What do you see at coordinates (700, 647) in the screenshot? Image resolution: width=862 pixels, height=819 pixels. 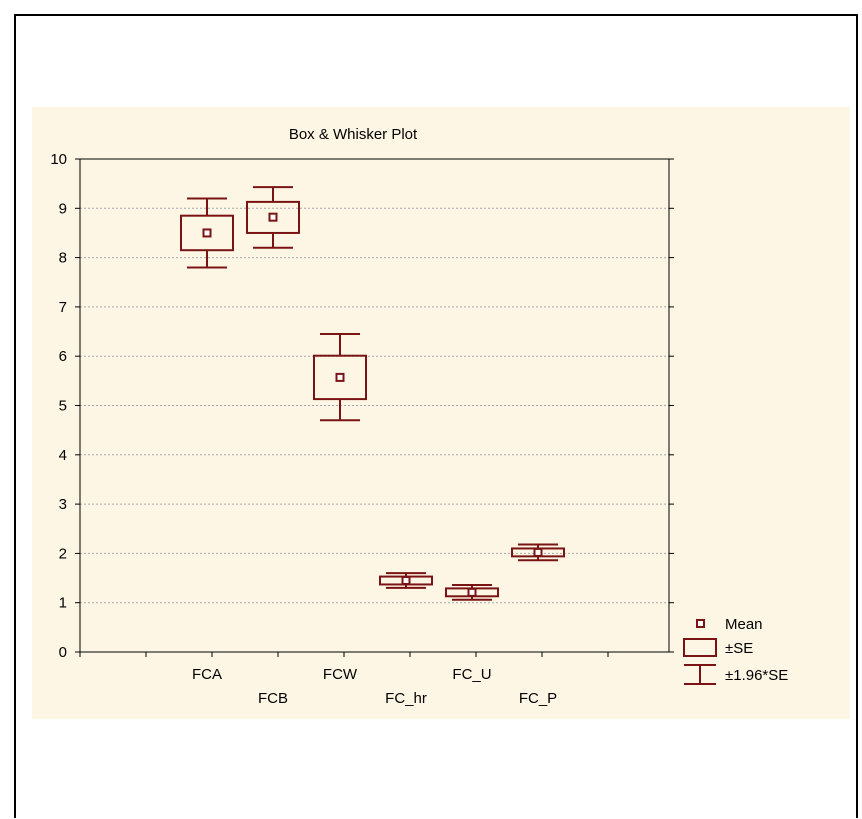 I see `legend-se-box` at bounding box center [700, 647].